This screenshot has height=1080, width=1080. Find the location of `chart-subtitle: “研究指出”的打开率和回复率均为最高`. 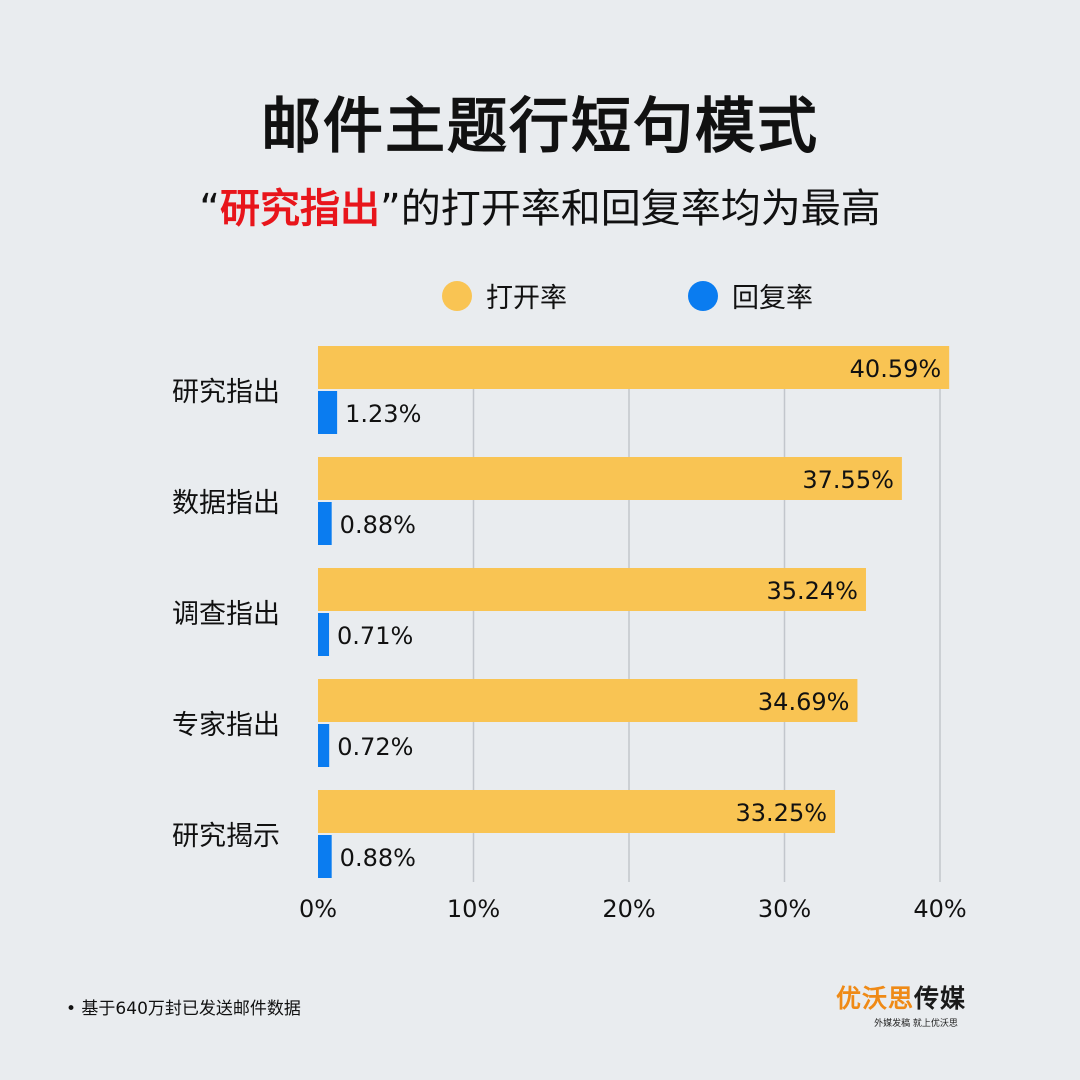

chart-subtitle: “研究指出”的打开率和回复率均为最高 is located at coordinates (540, 205).